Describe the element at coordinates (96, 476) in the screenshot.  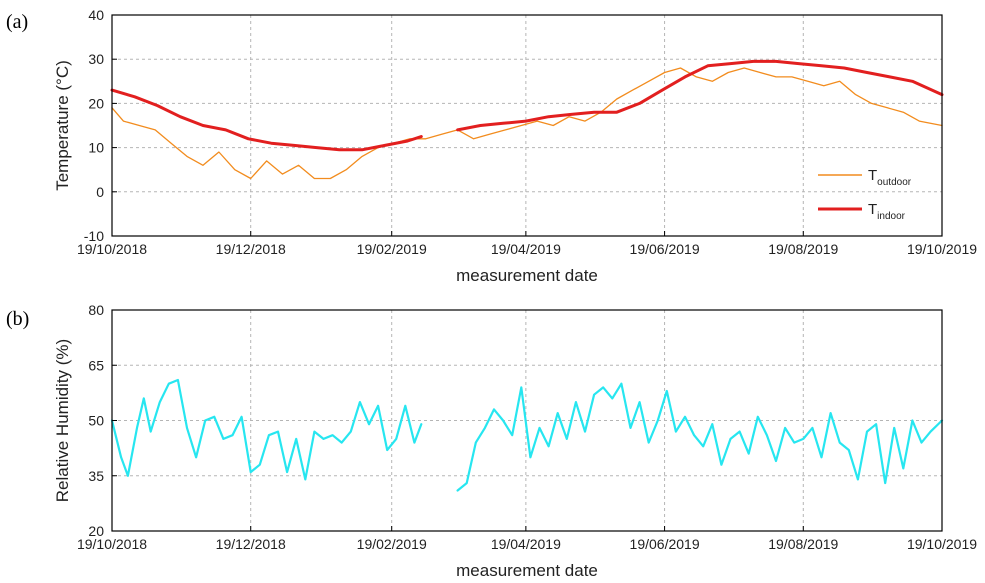
I see `y-tick-label: 35` at that location.